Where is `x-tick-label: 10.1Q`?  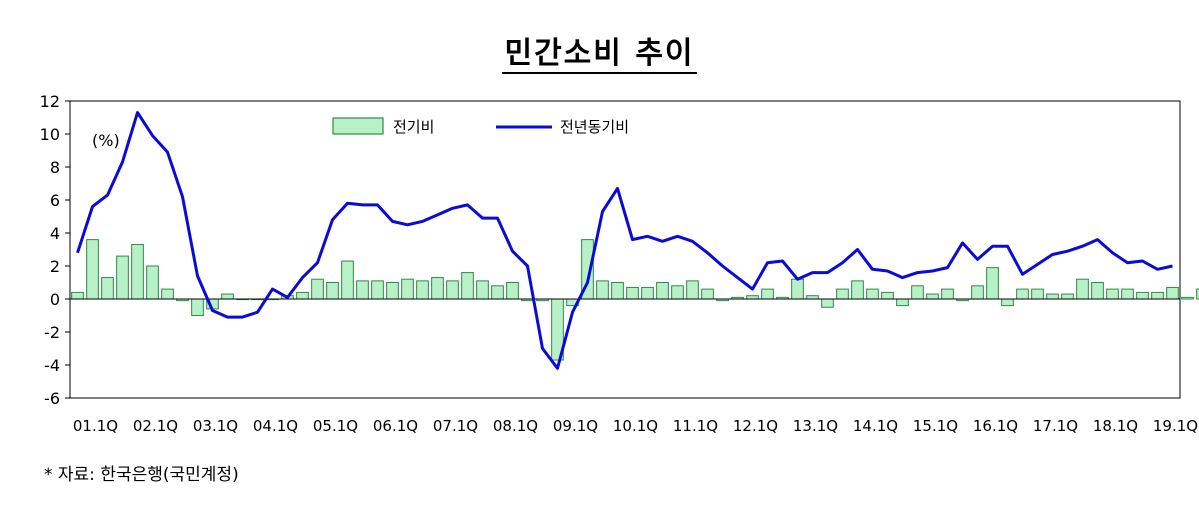
x-tick-label: 10.1Q is located at coordinates (635, 426).